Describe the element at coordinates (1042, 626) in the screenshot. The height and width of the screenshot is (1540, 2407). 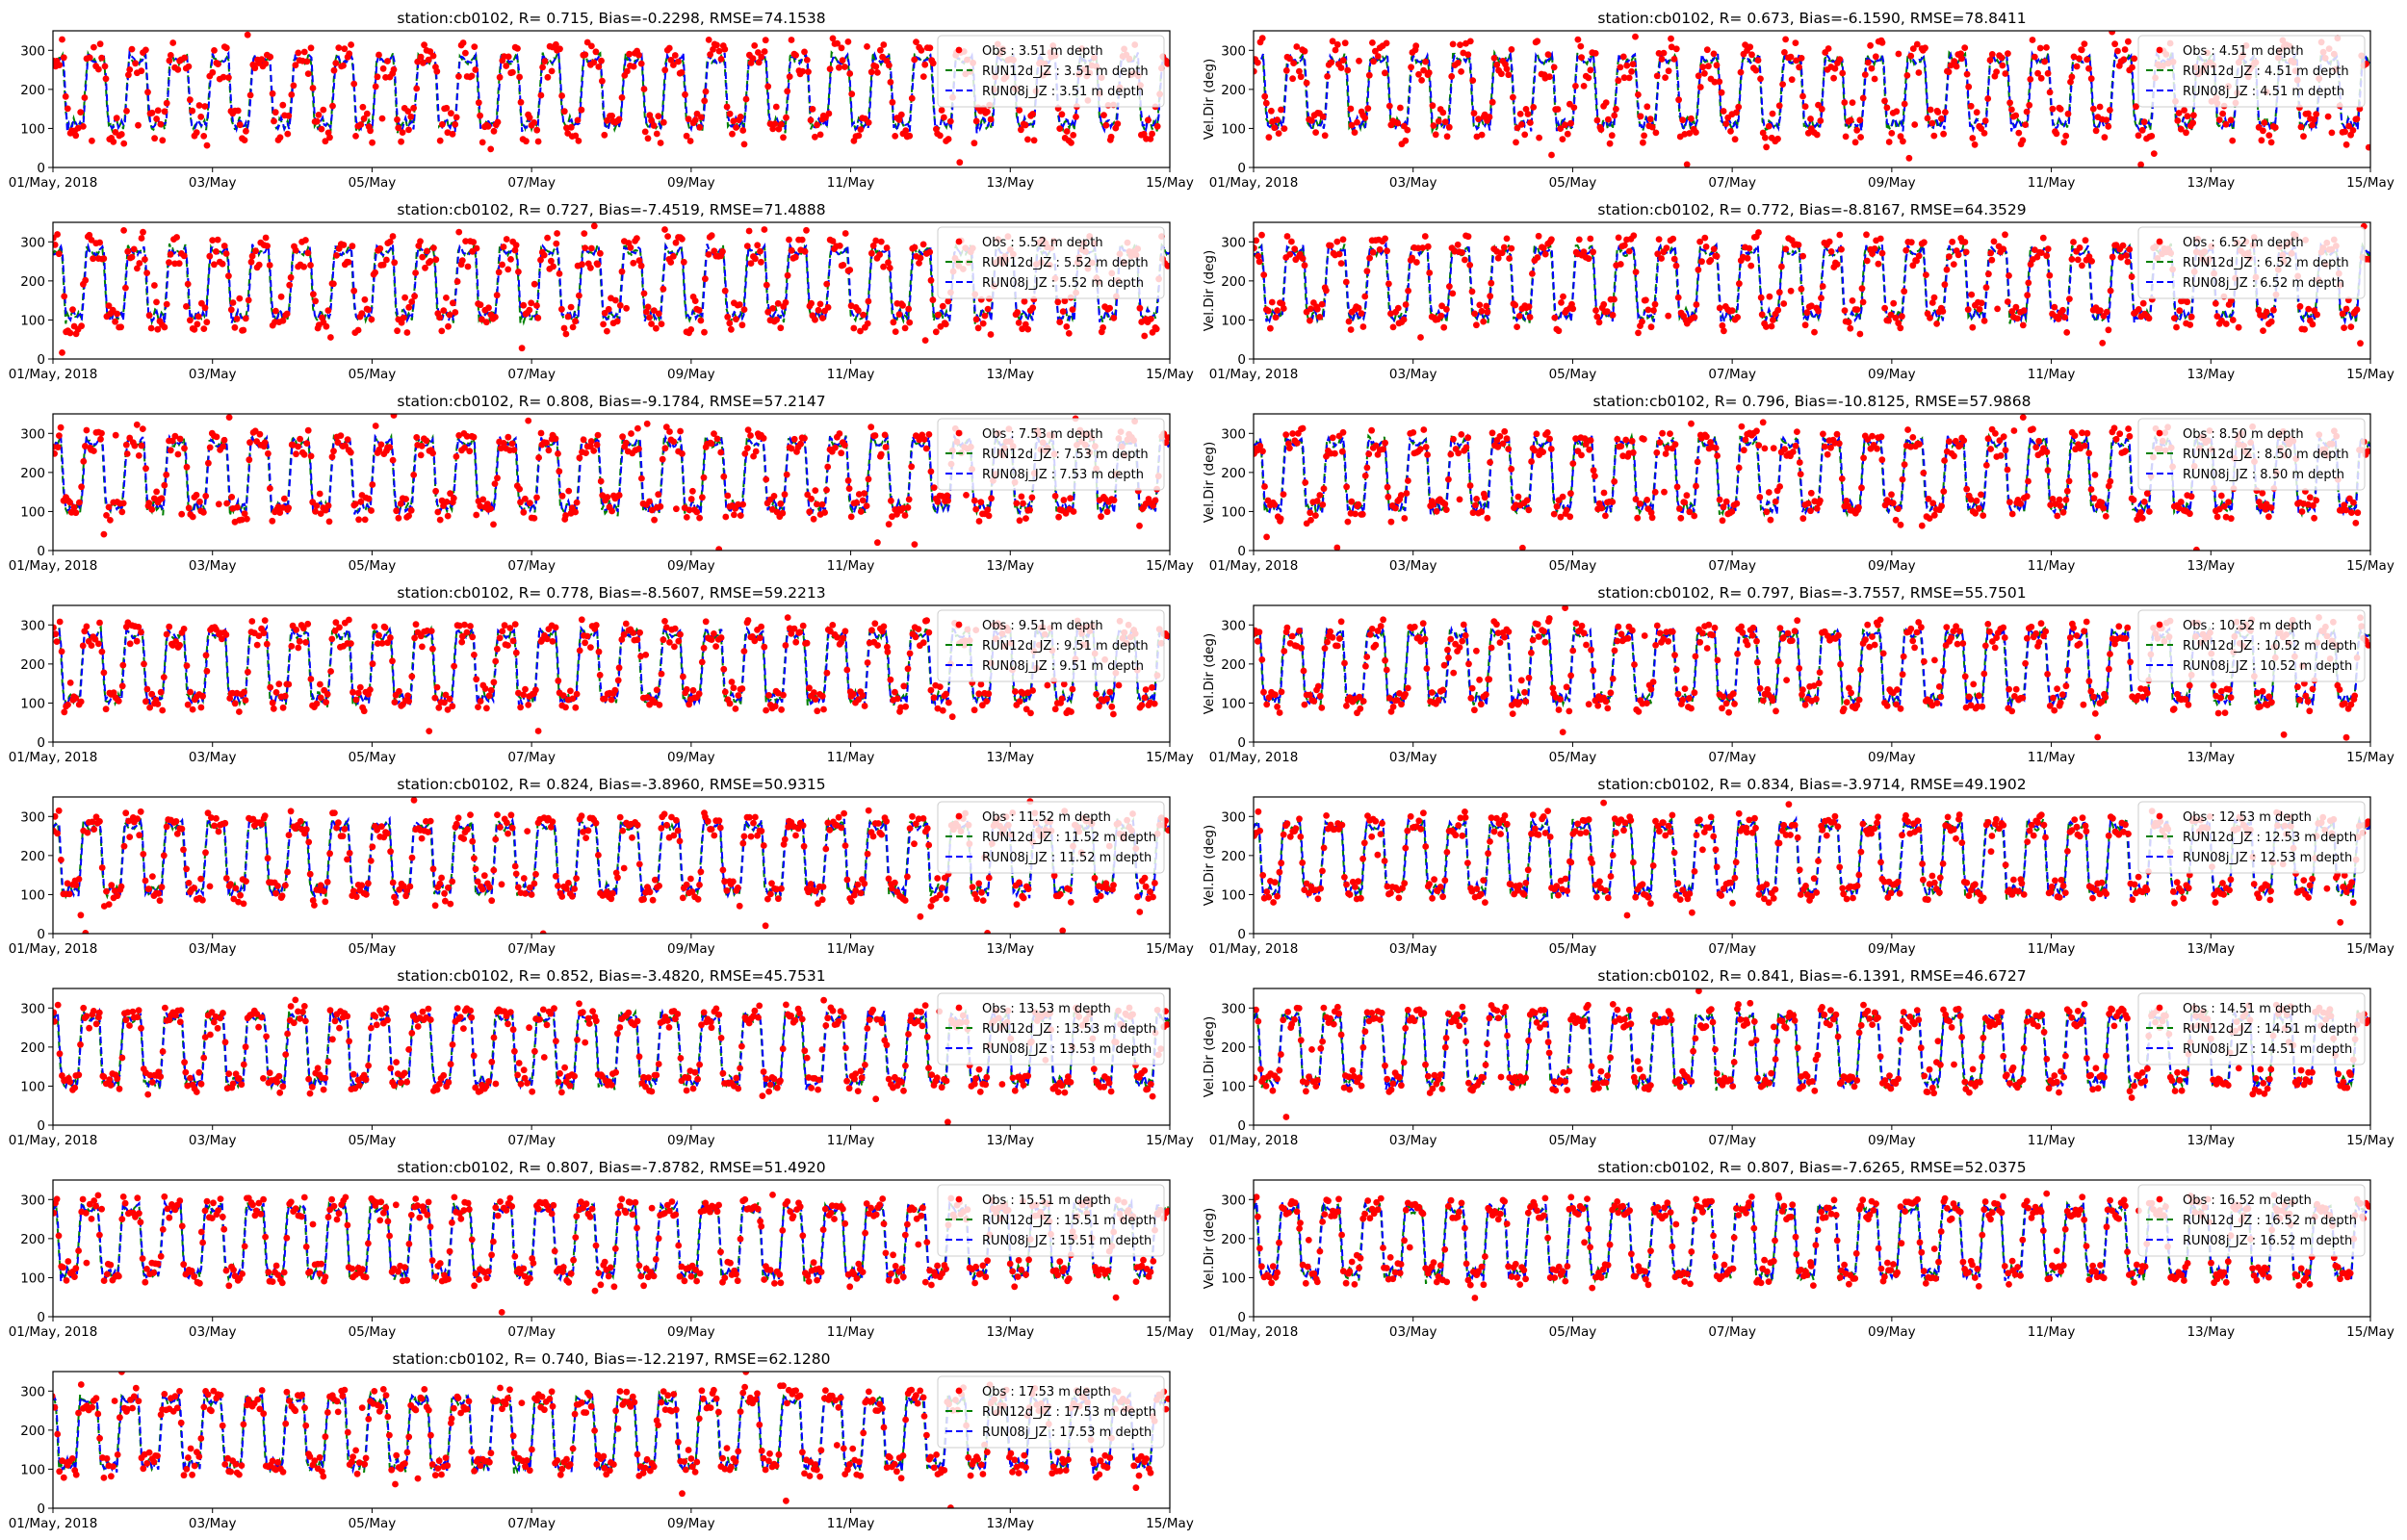
I see `legend-entry-label: Obs : 9.51 m depth` at that location.